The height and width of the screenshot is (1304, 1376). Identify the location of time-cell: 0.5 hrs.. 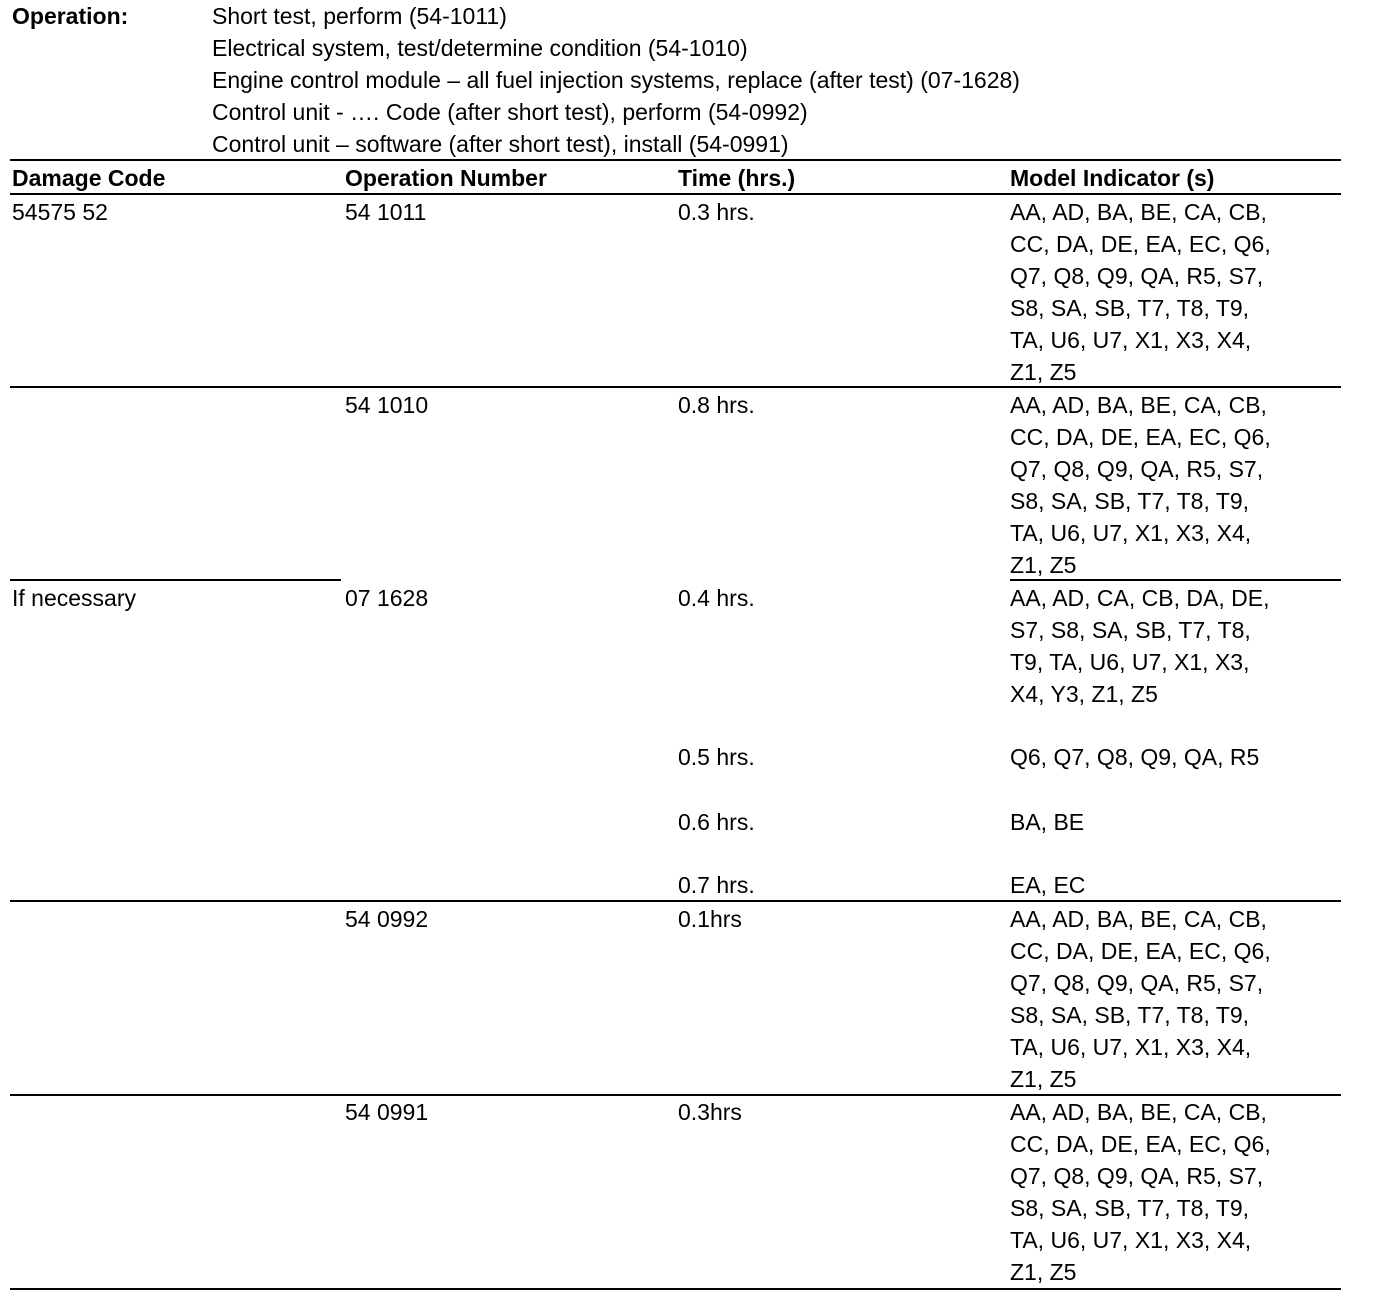
(716, 757).